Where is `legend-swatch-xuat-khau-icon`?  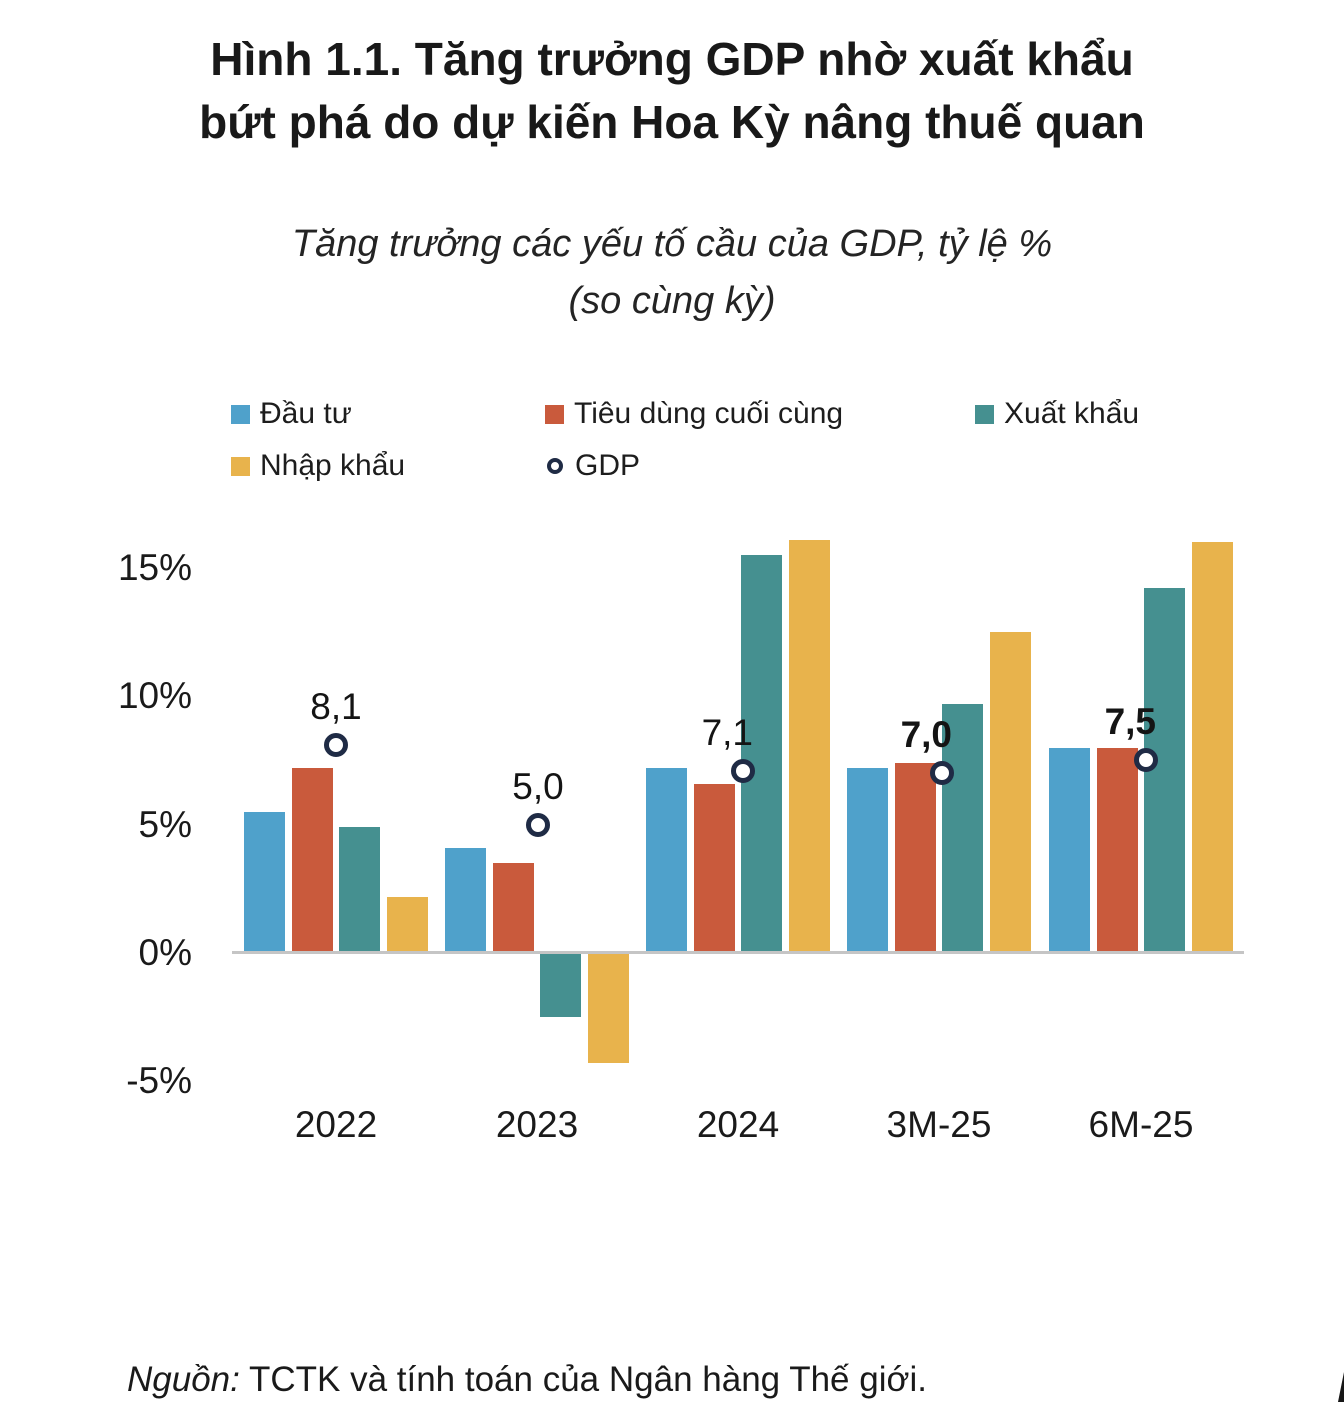 legend-swatch-xuat-khau-icon is located at coordinates (984, 414).